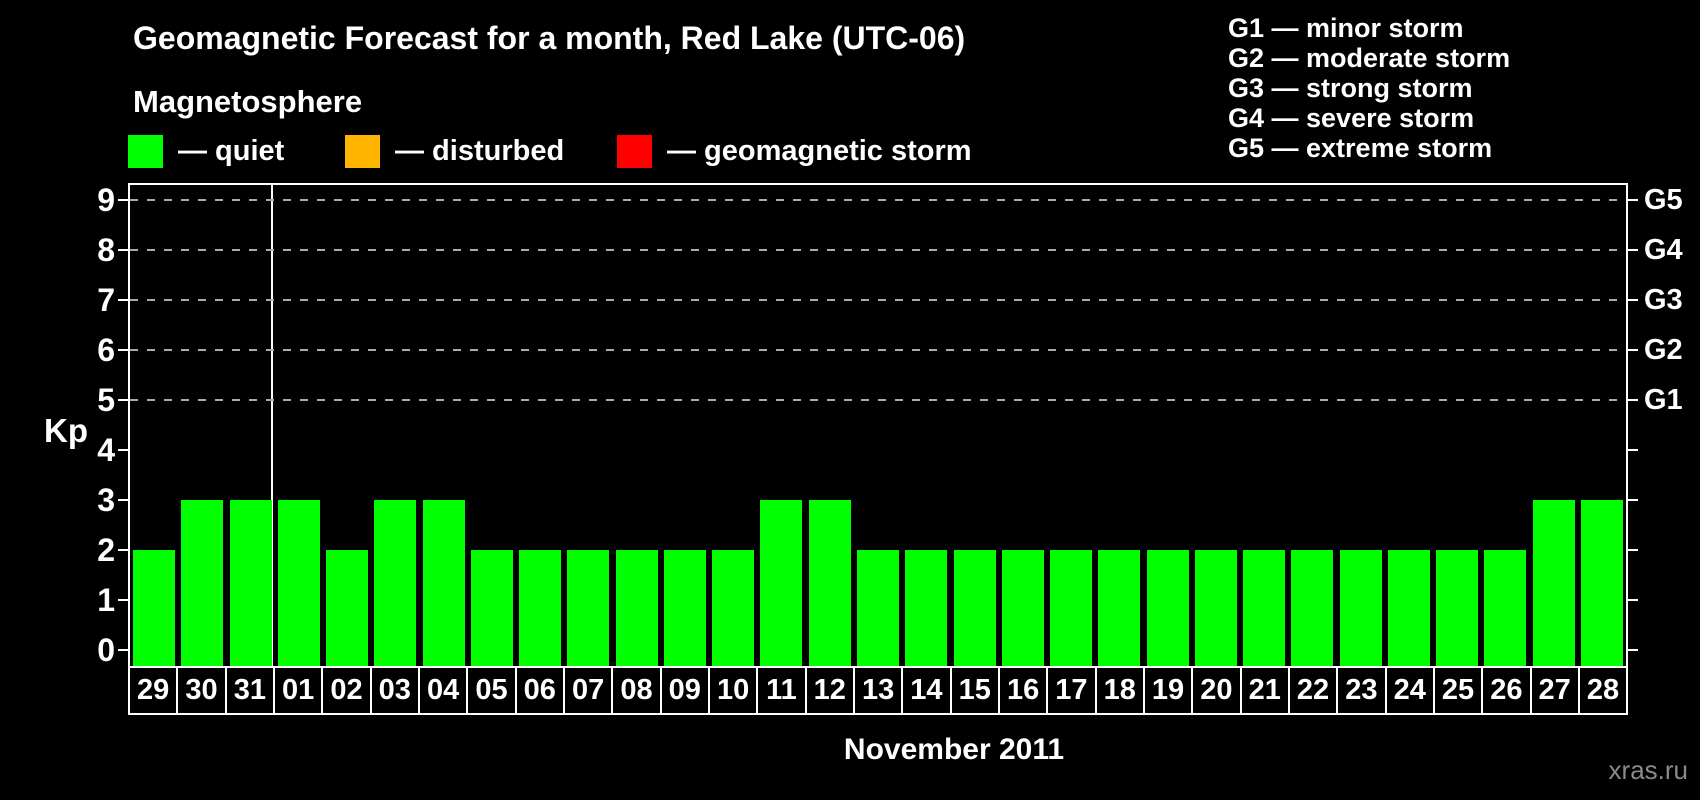 This screenshot has width=1700, height=800. What do you see at coordinates (878, 200) in the screenshot?
I see `gridline-kp9` at bounding box center [878, 200].